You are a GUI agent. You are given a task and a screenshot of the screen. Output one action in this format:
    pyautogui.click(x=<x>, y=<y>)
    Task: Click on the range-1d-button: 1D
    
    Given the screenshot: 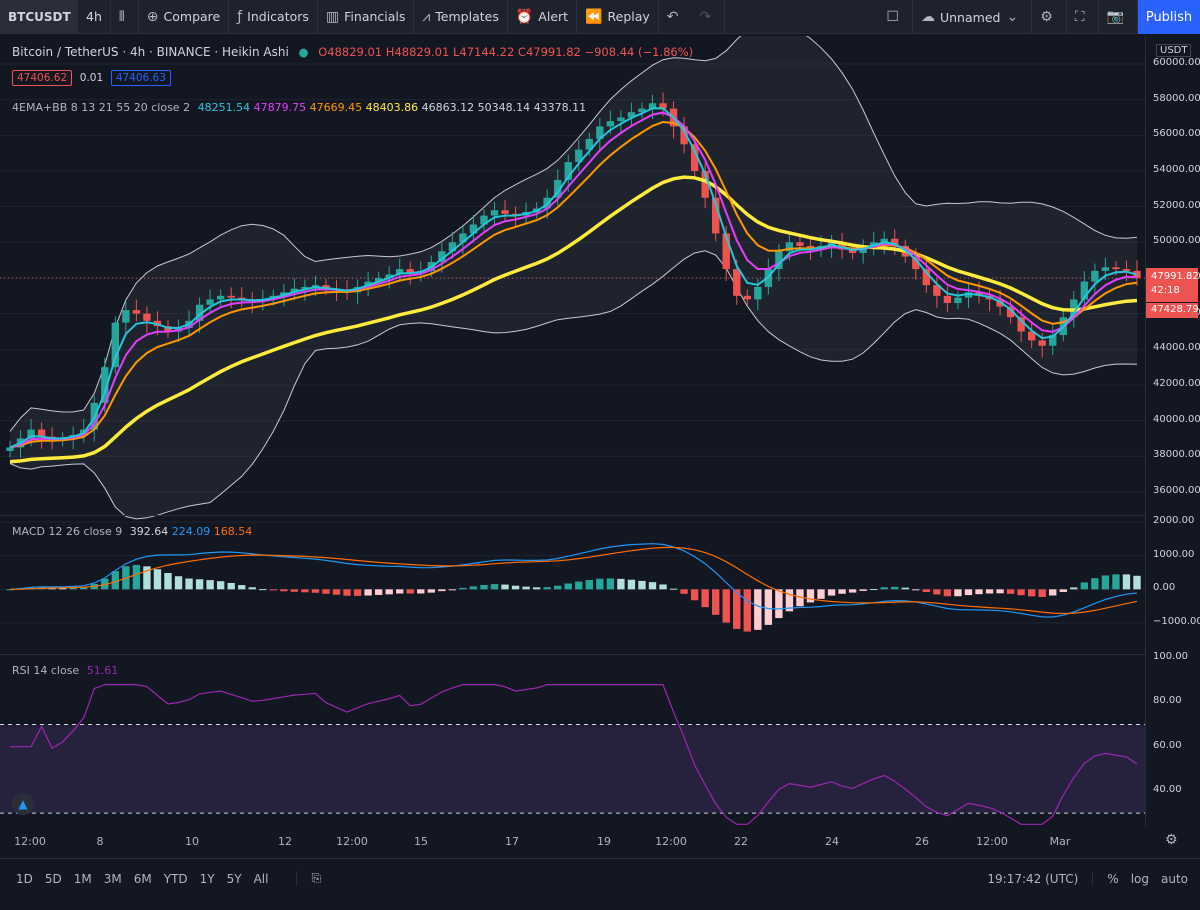 What is the action you would take?
    pyautogui.click(x=24, y=878)
    